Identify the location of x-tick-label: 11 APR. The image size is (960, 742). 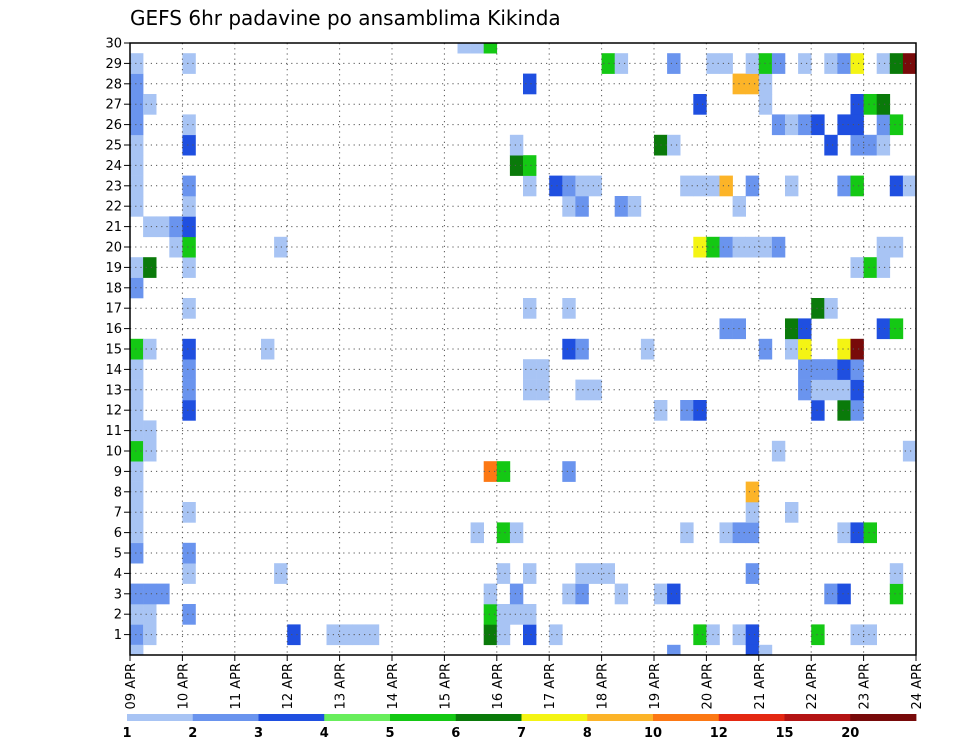
(236, 686).